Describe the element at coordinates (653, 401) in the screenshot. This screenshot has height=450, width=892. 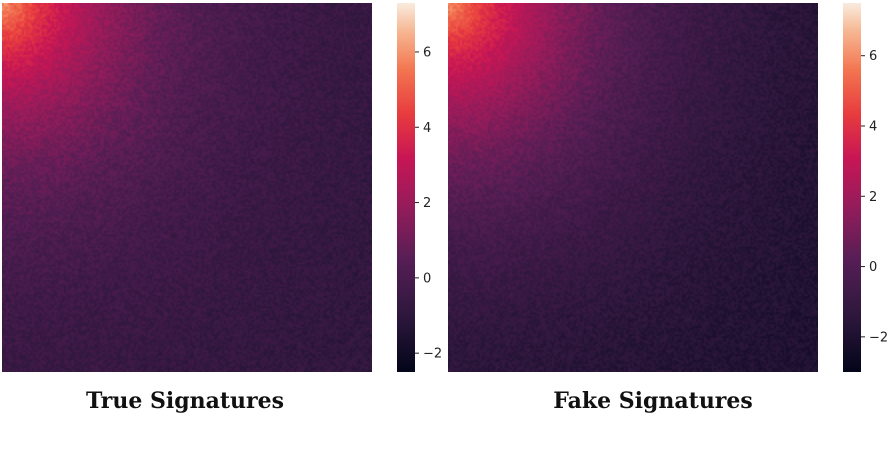
I see `panel-title-fake: Fake Signatures` at that location.